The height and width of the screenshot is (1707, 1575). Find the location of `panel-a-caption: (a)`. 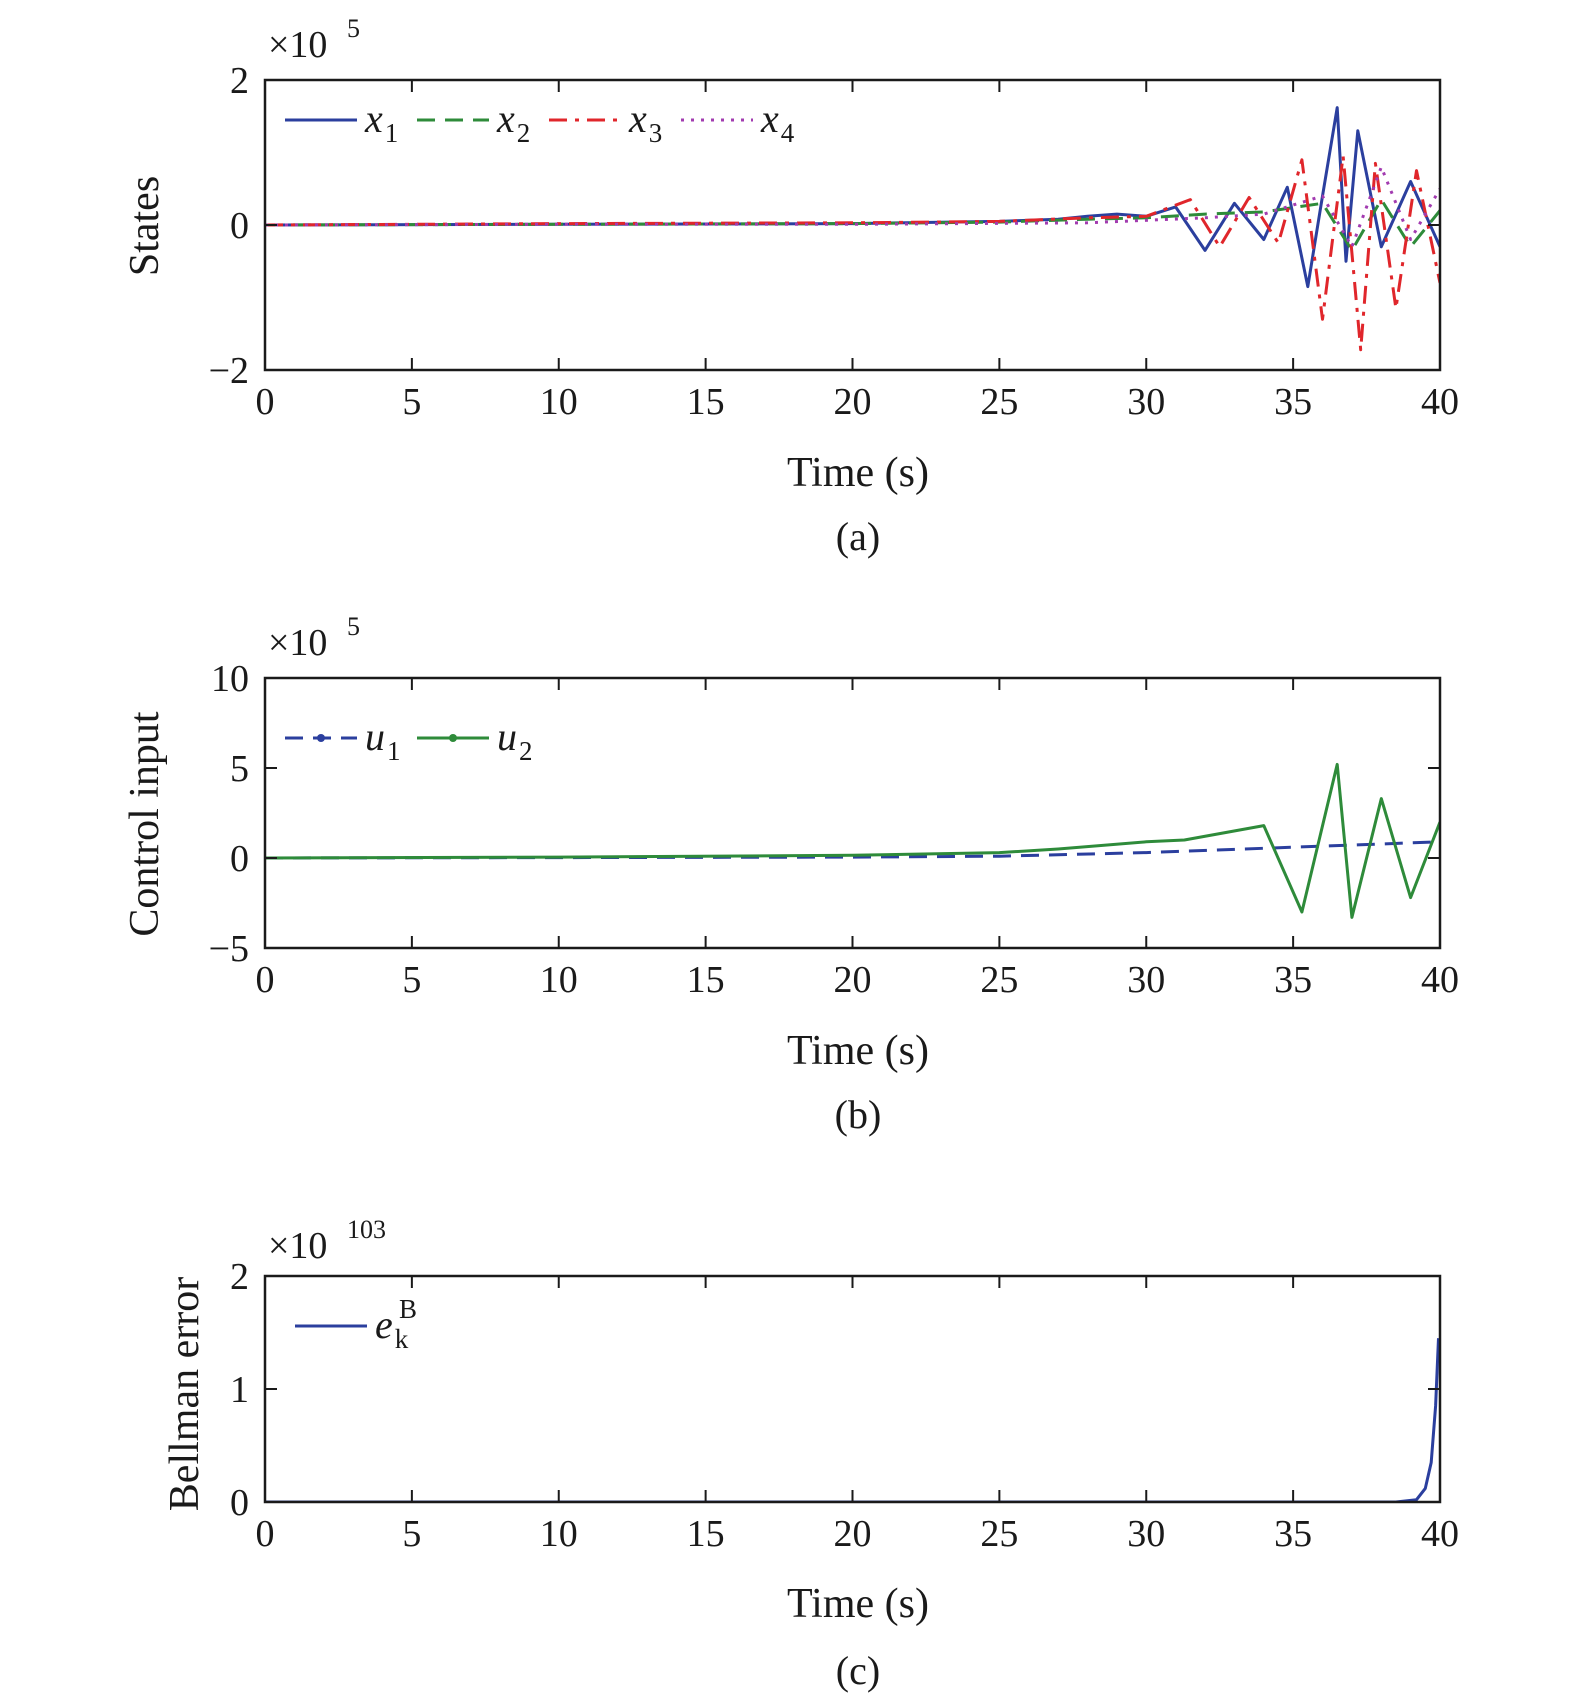

panel-a-caption: (a) is located at coordinates (858, 536).